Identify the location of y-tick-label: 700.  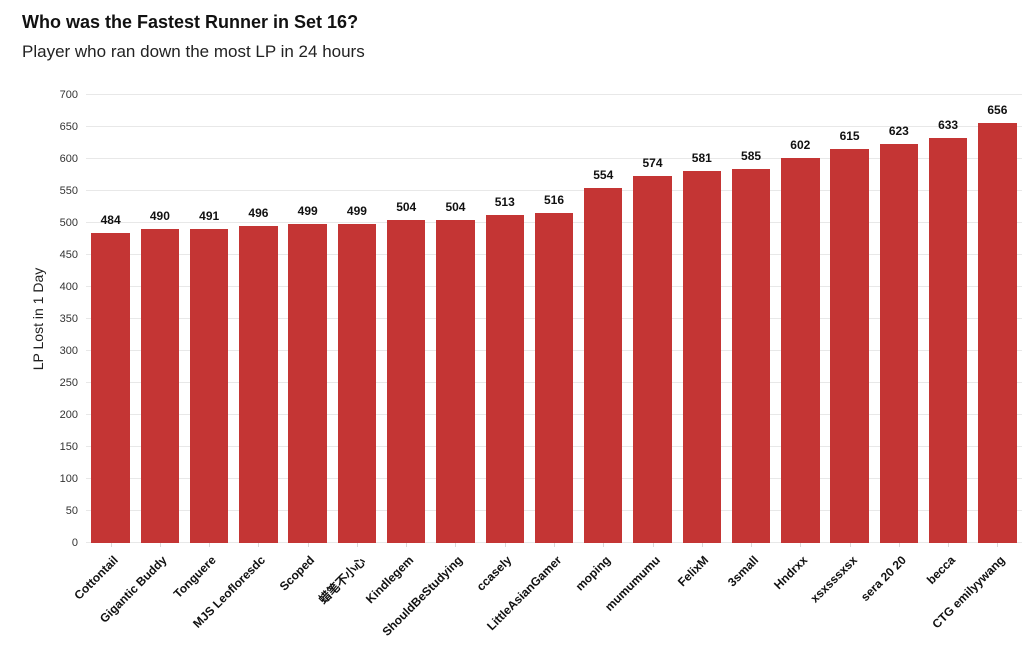
(68, 95).